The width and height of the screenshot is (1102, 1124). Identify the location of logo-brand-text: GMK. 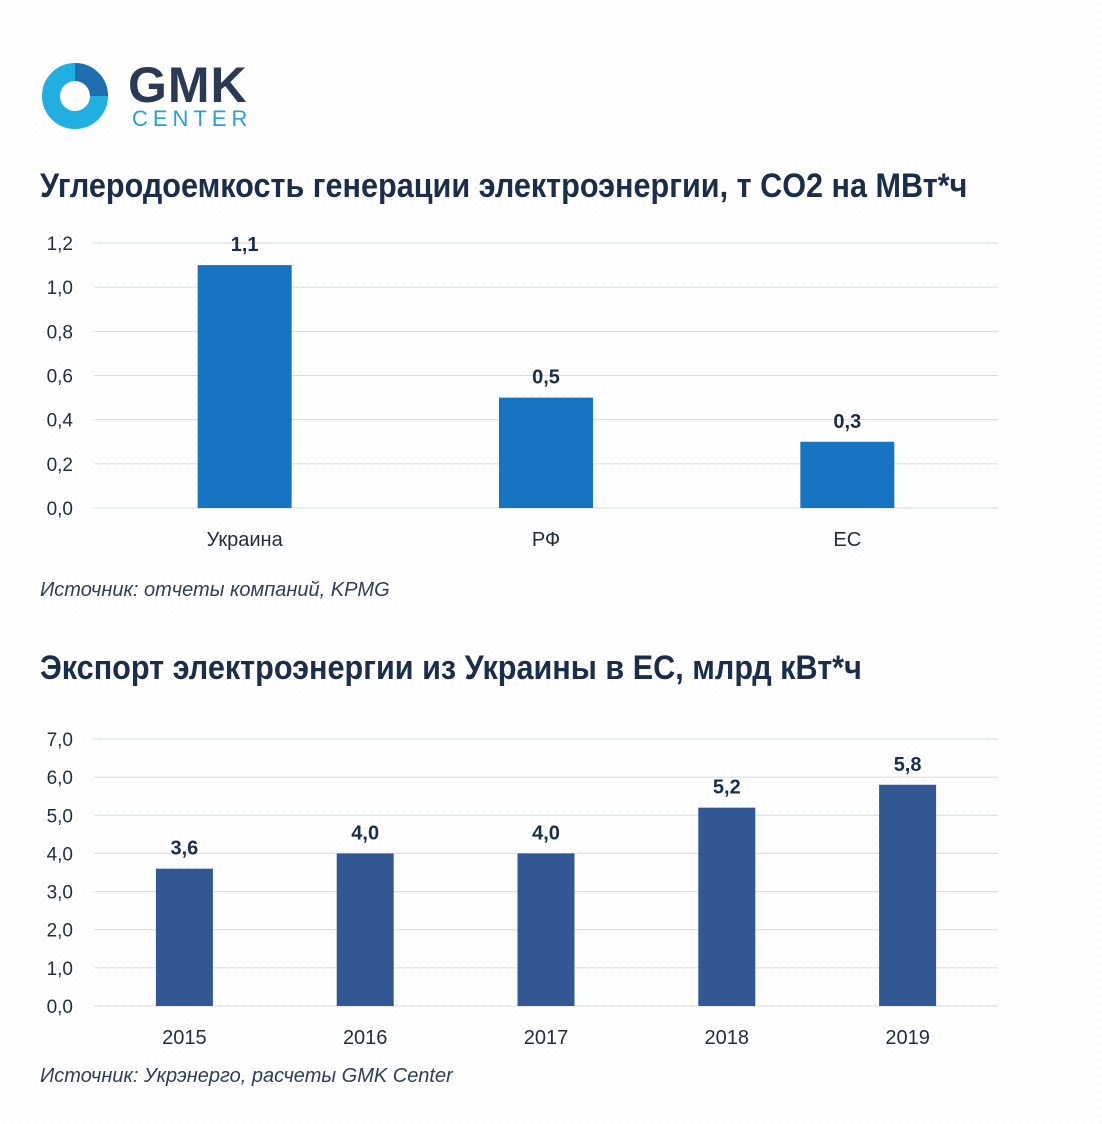
(188, 85).